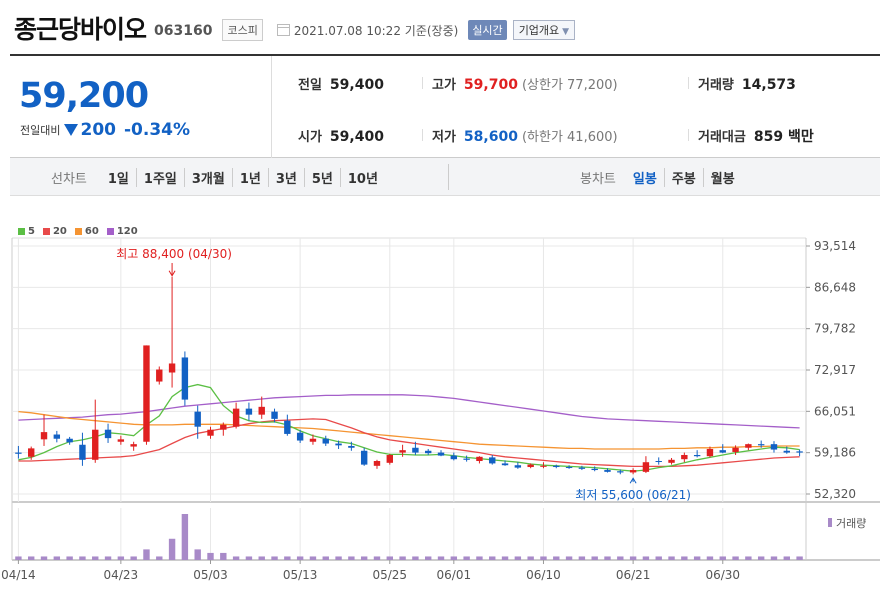 This screenshot has height=593, width=880. I want to click on legend-swatch, so click(21, 231).